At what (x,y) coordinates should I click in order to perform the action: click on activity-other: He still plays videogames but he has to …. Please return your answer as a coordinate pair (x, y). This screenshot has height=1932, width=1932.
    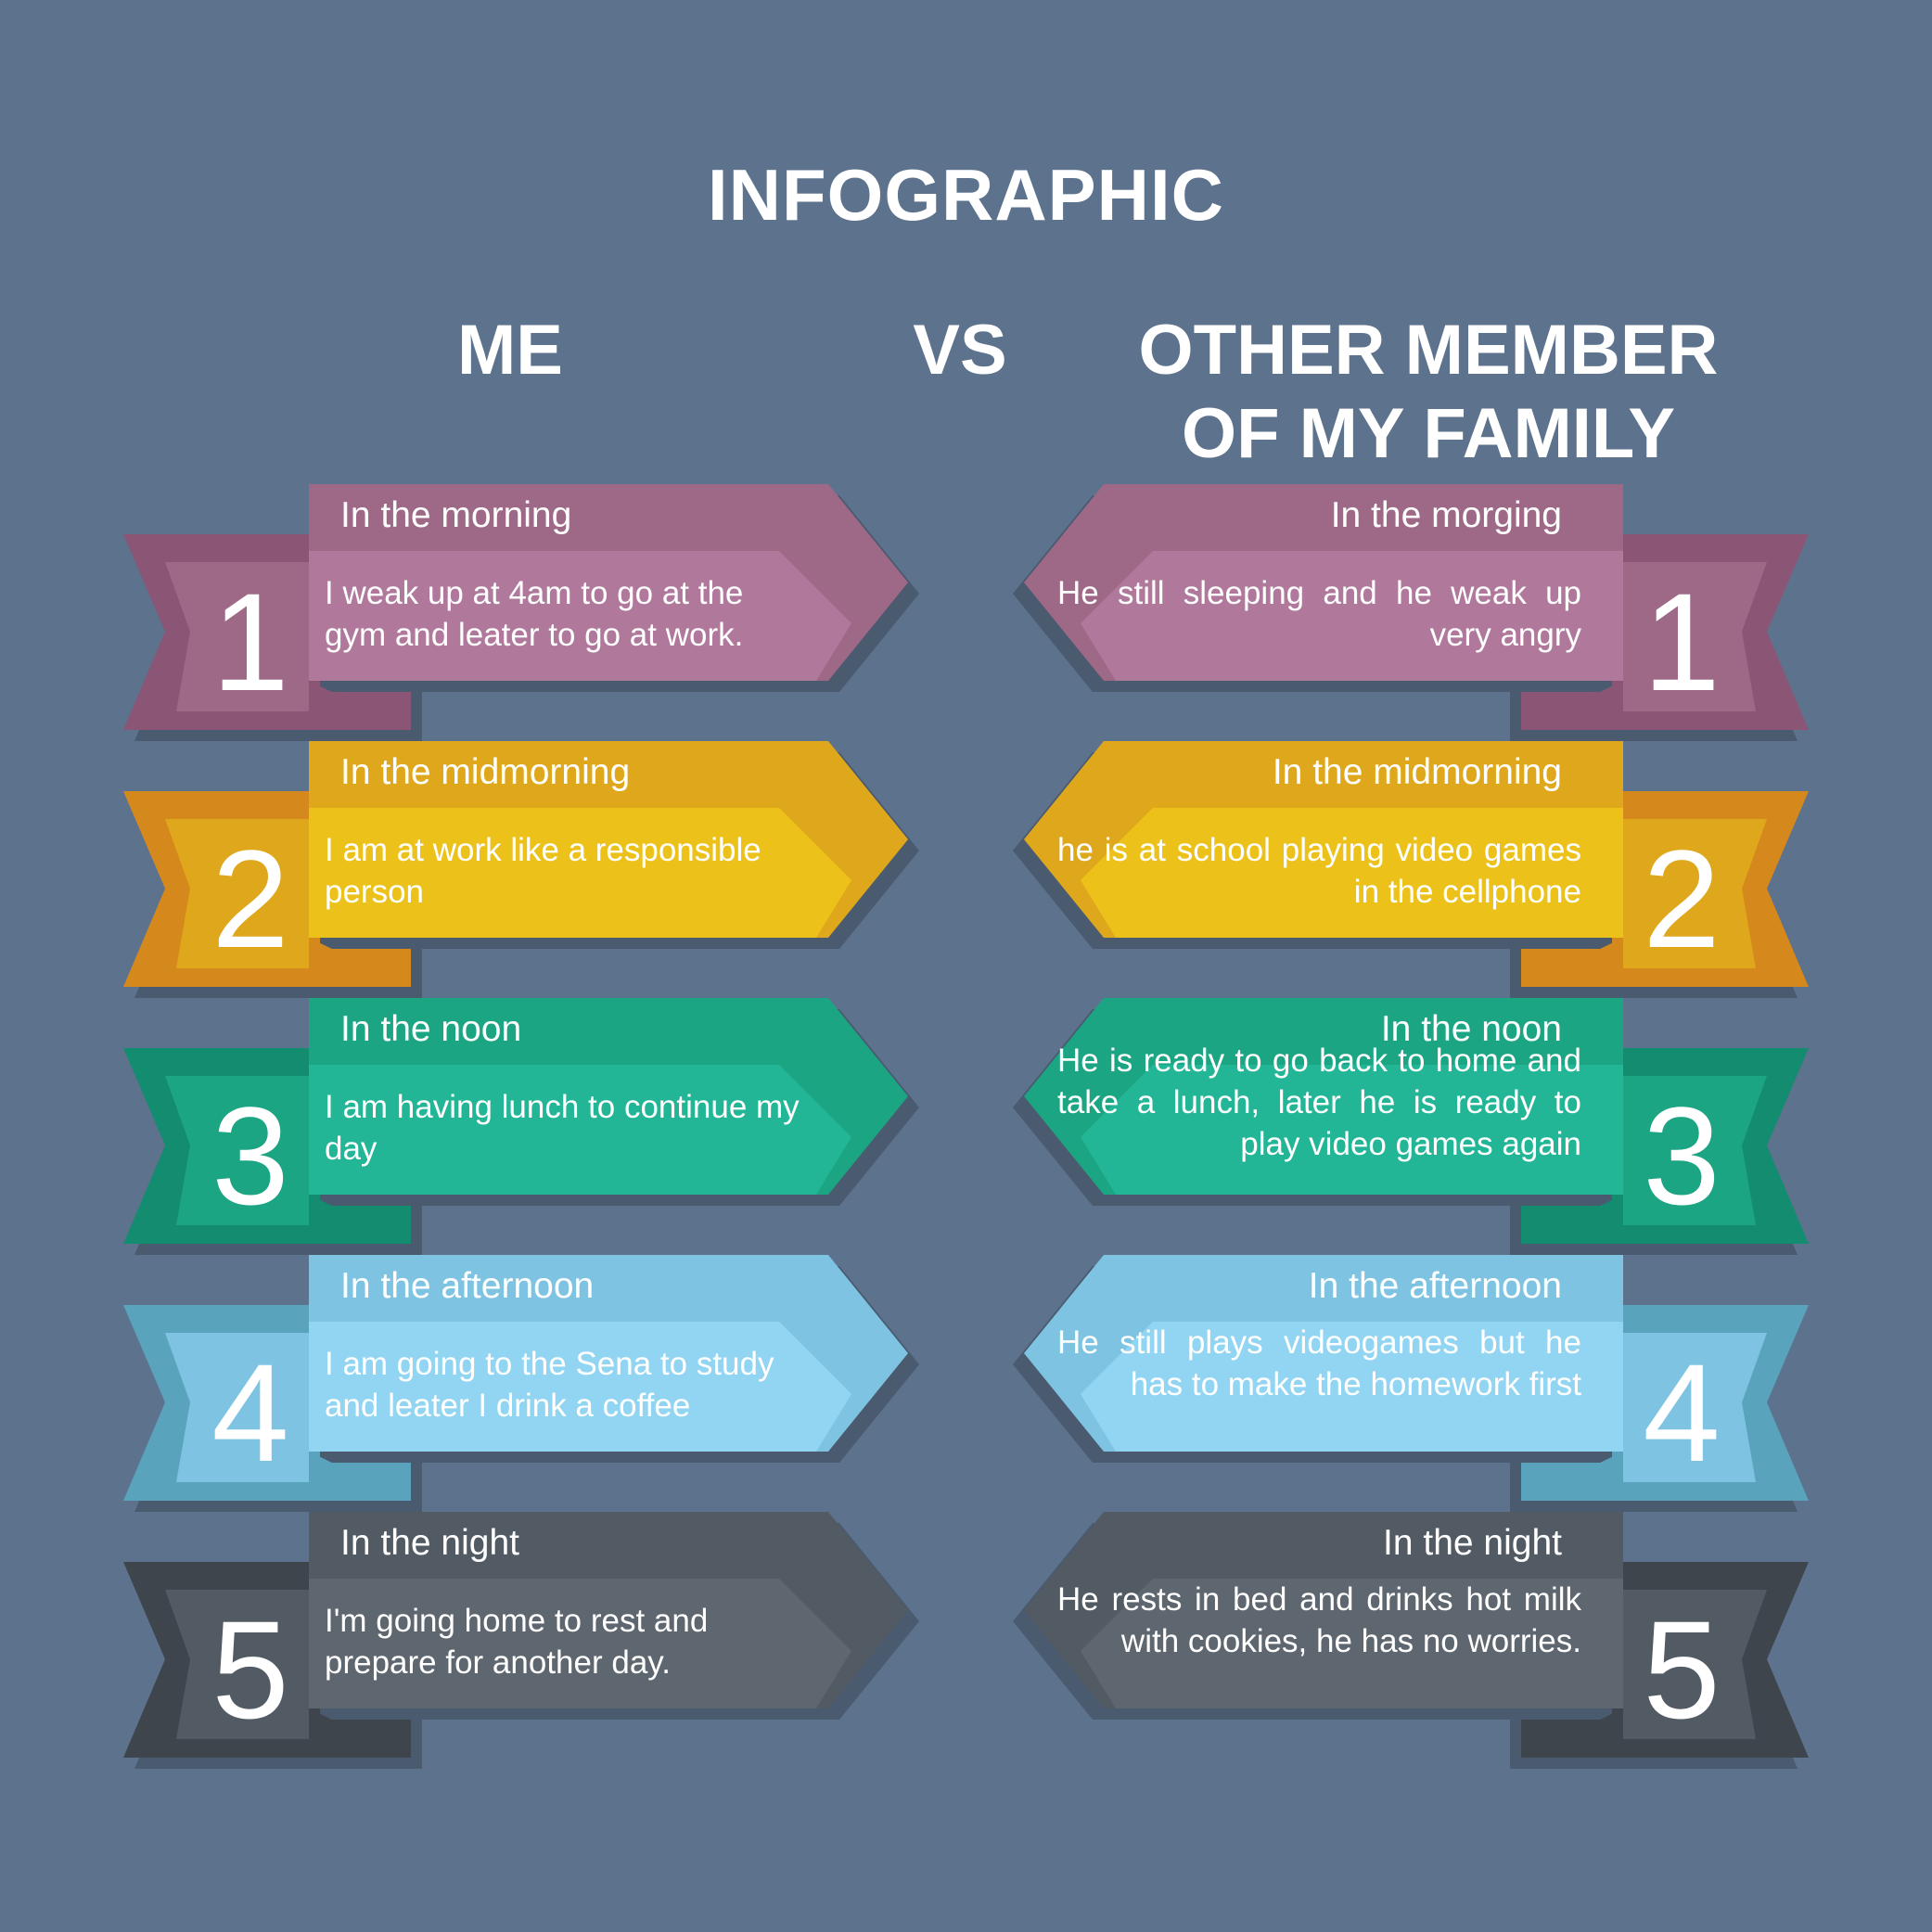
    Looking at the image, I should click on (1319, 1363).